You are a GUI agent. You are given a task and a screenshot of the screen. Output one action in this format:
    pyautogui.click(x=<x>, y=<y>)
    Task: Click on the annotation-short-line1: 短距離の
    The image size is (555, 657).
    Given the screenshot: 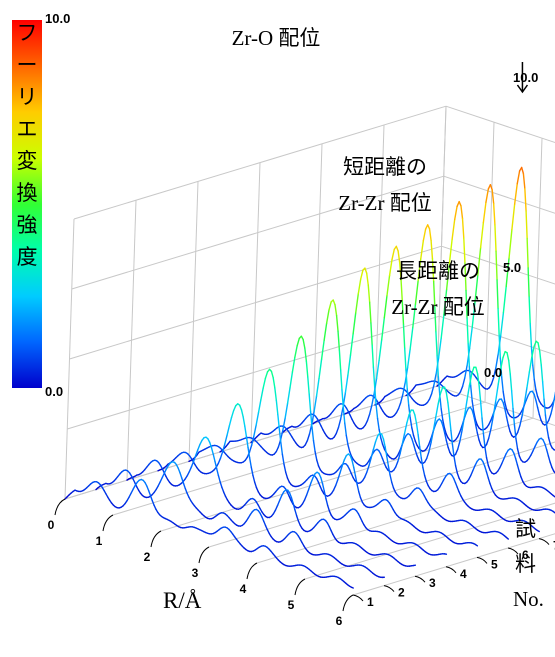 What is the action you would take?
    pyautogui.click(x=385, y=167)
    